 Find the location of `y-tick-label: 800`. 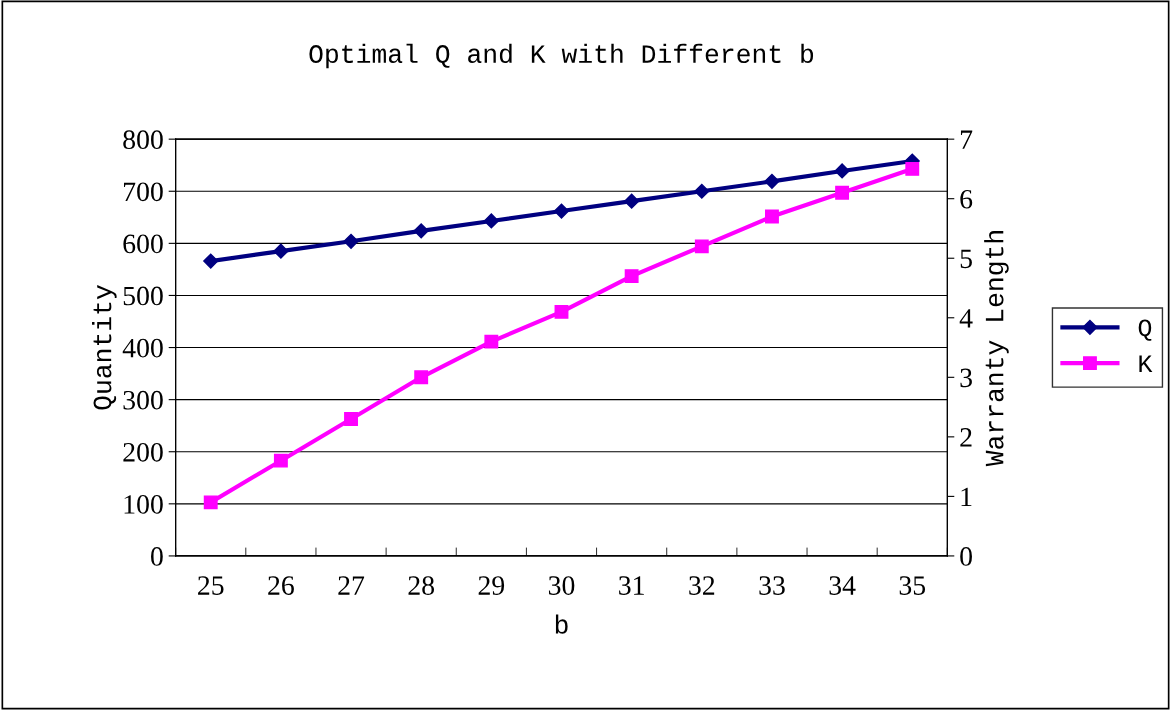

y-tick-label: 800 is located at coordinates (143, 140).